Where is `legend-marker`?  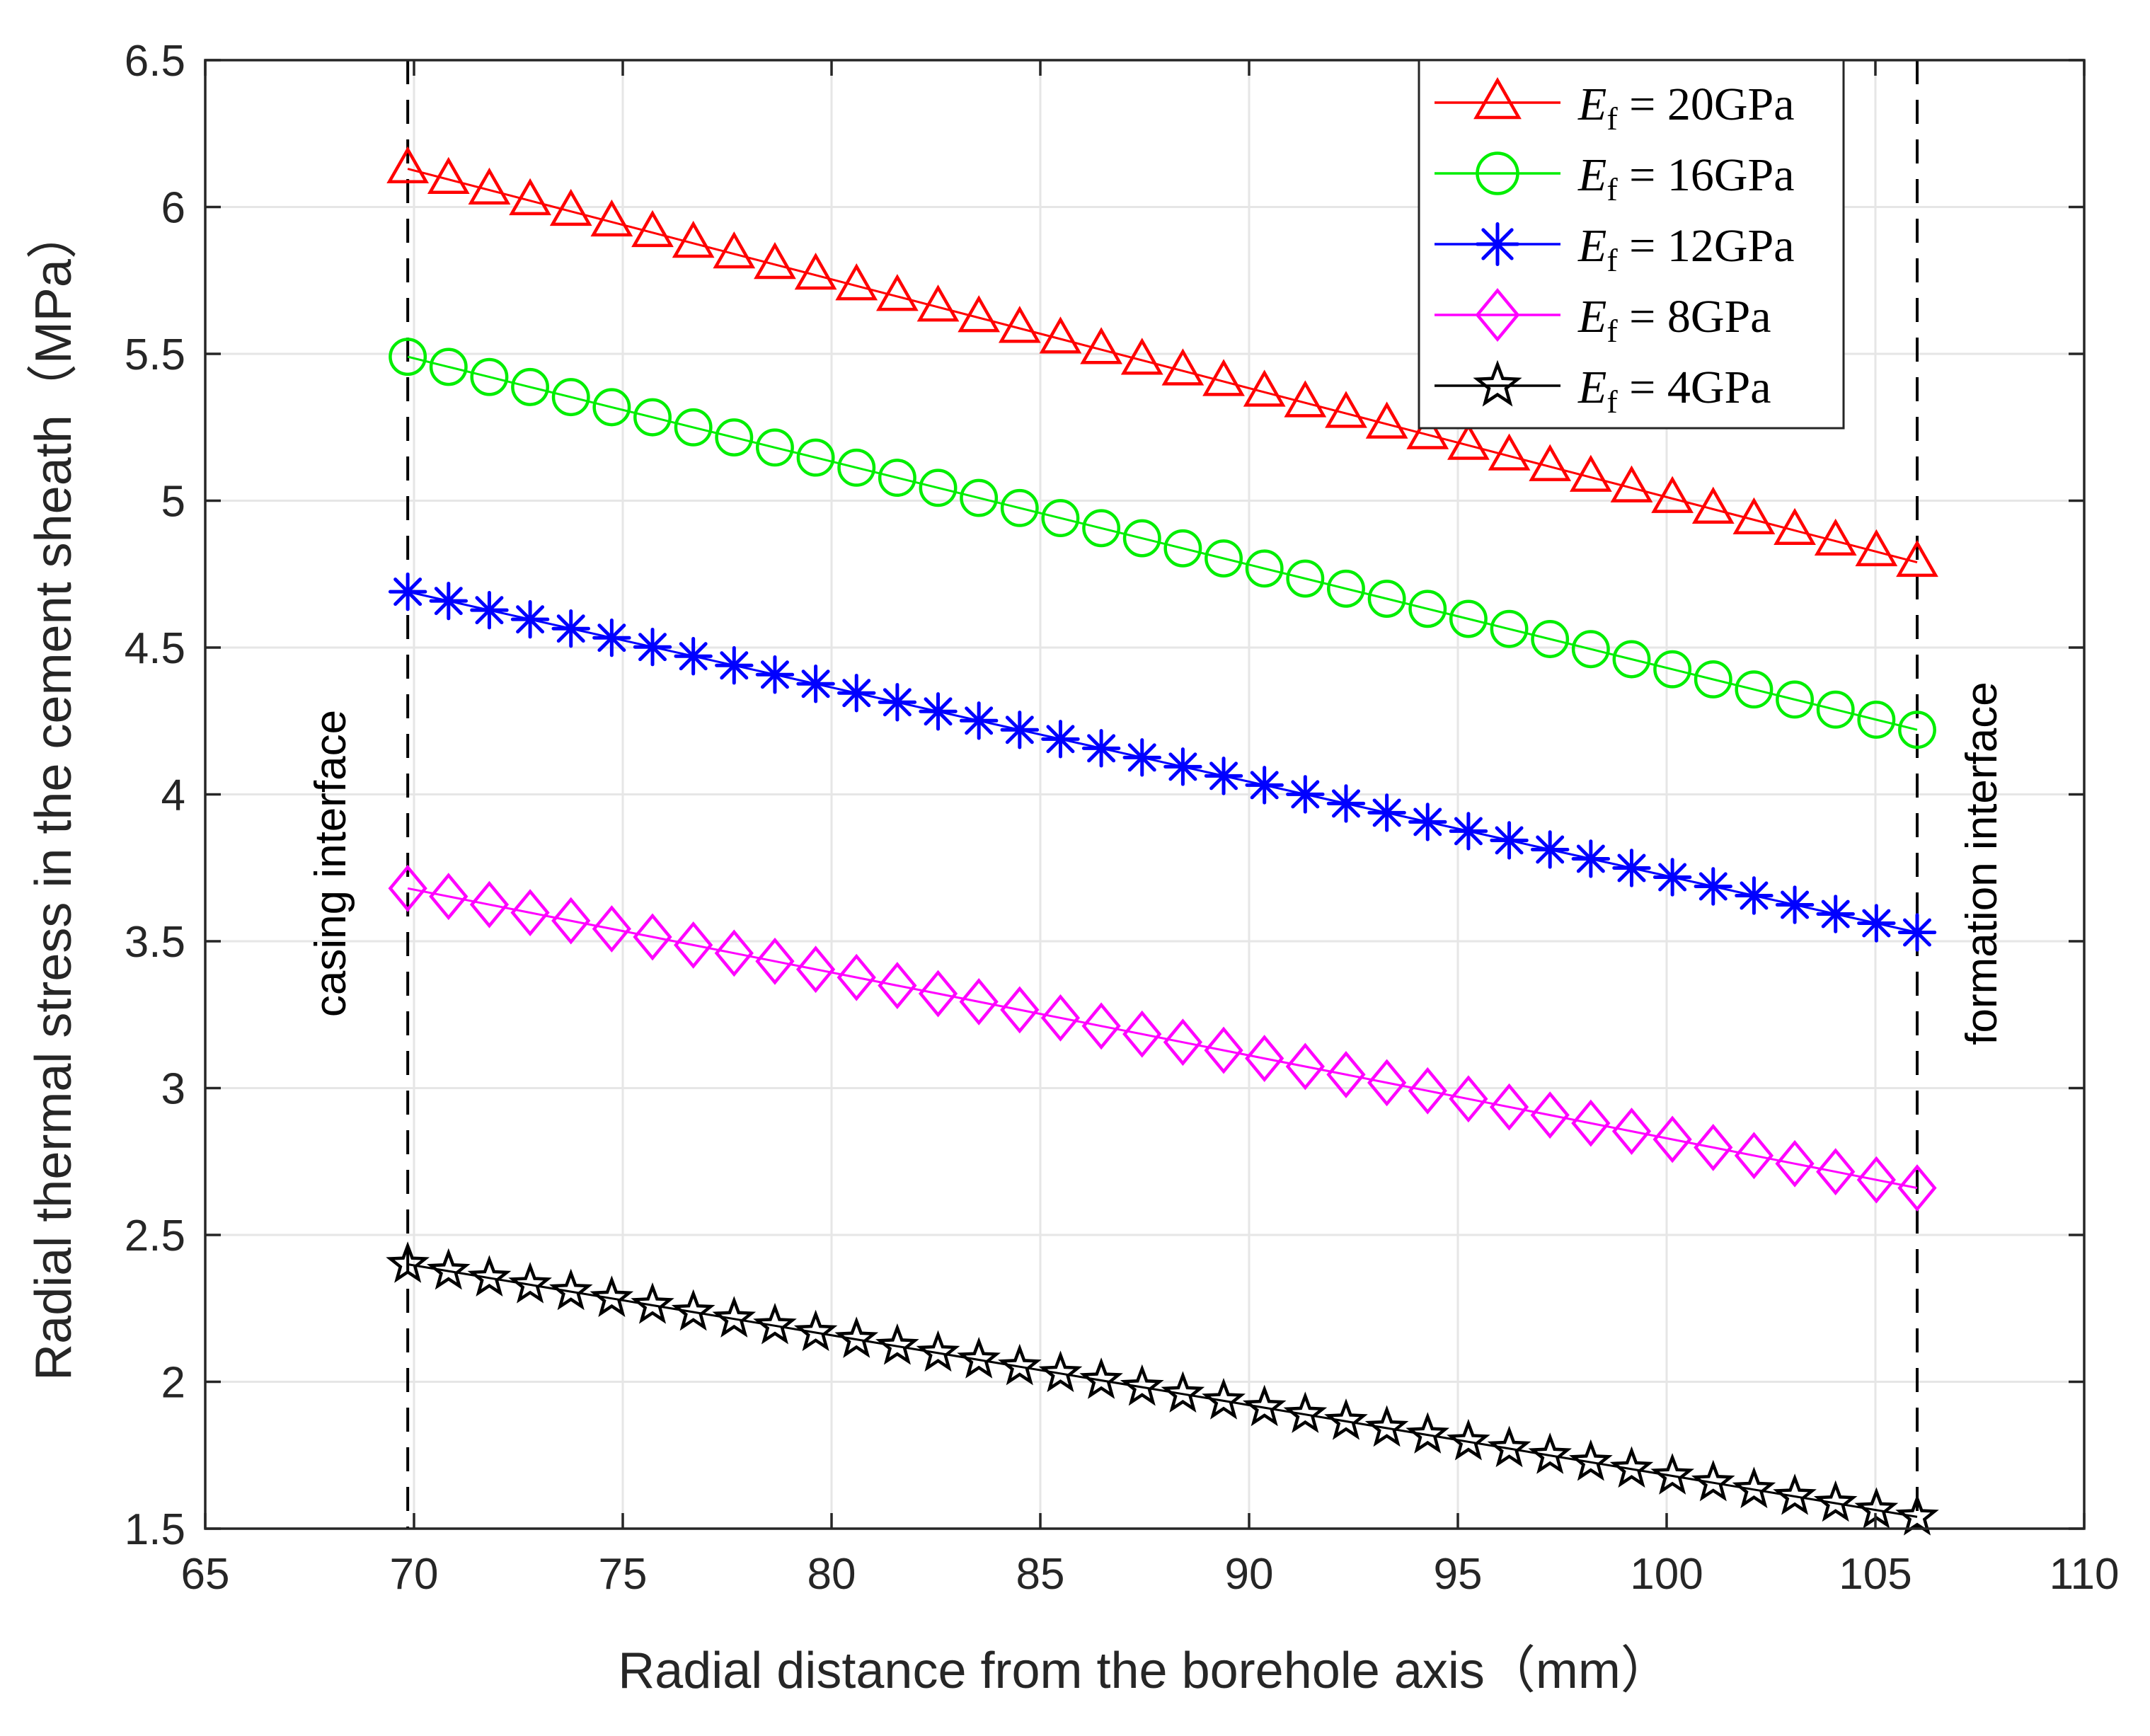 legend-marker is located at coordinates (1497, 383).